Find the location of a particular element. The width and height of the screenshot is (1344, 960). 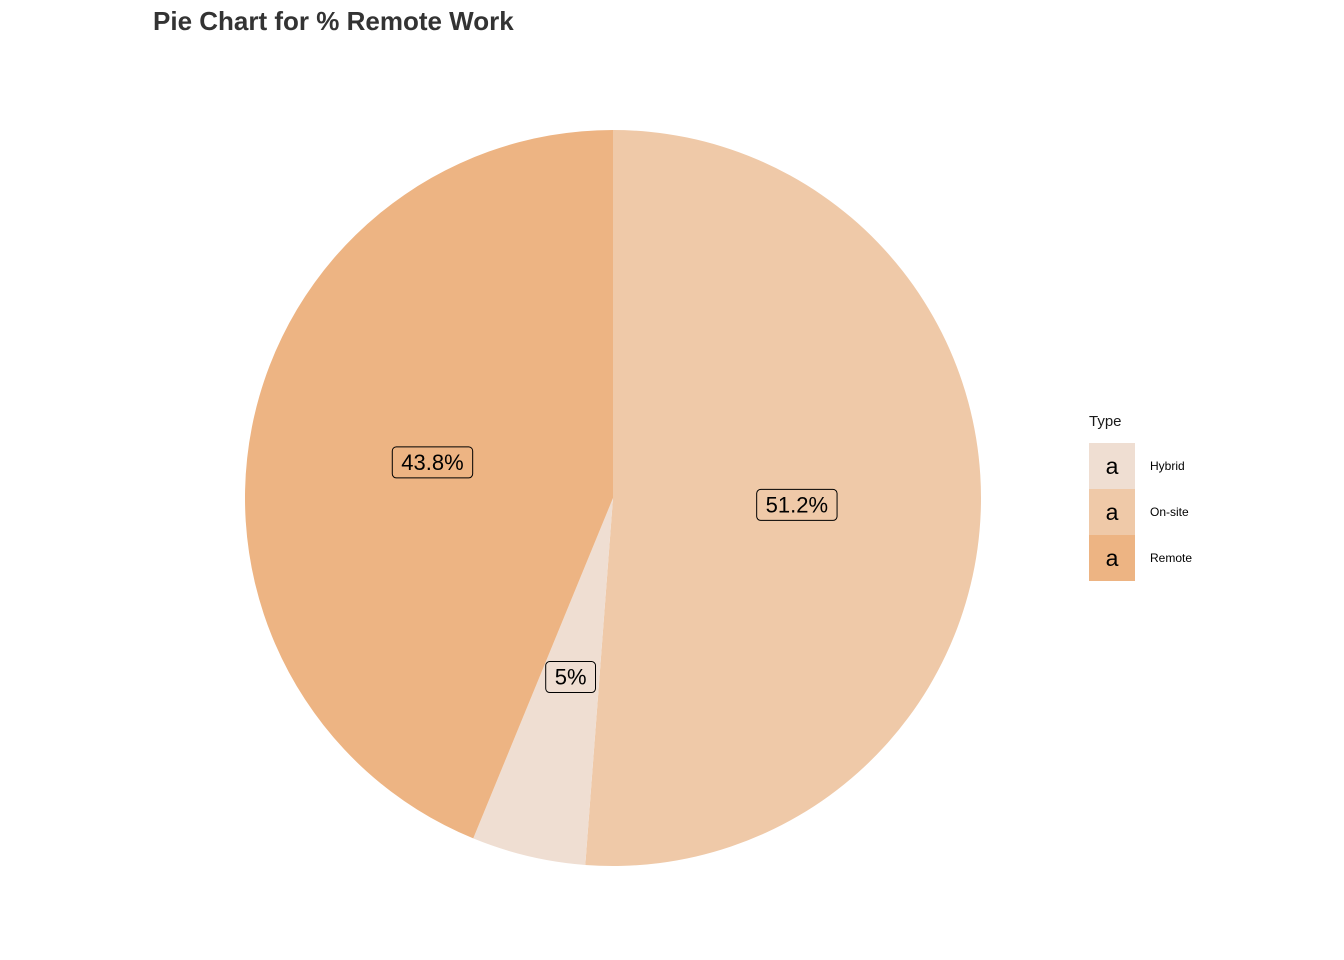

slice-label-remote: 43.8% is located at coordinates (432, 462).